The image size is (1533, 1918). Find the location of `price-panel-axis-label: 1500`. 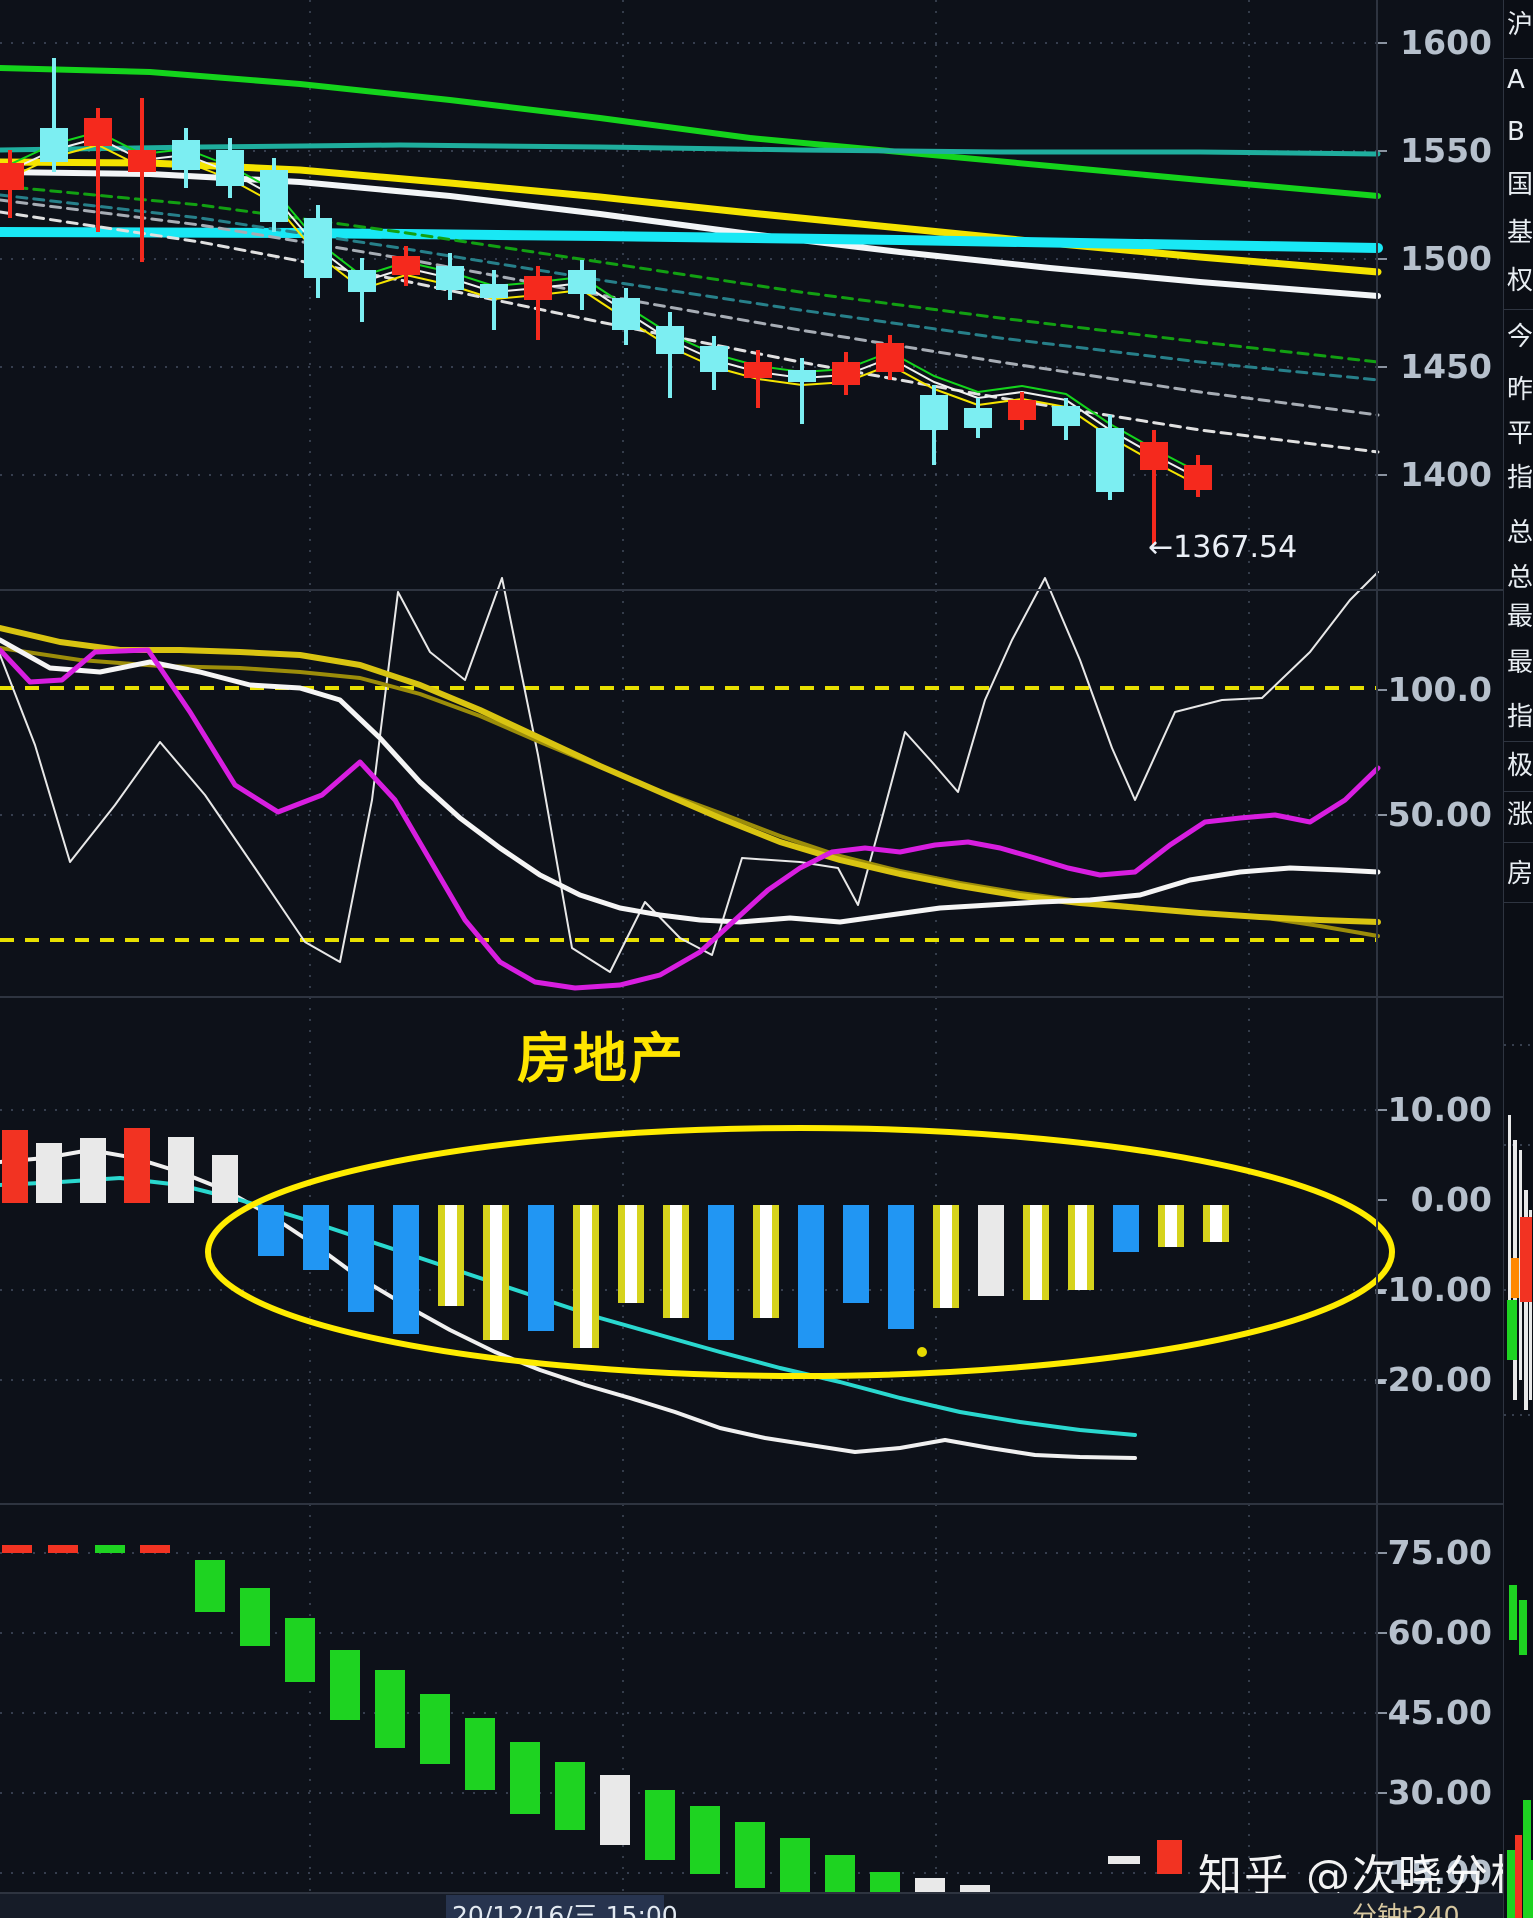

price-panel-axis-label: 1500 is located at coordinates (1446, 258).